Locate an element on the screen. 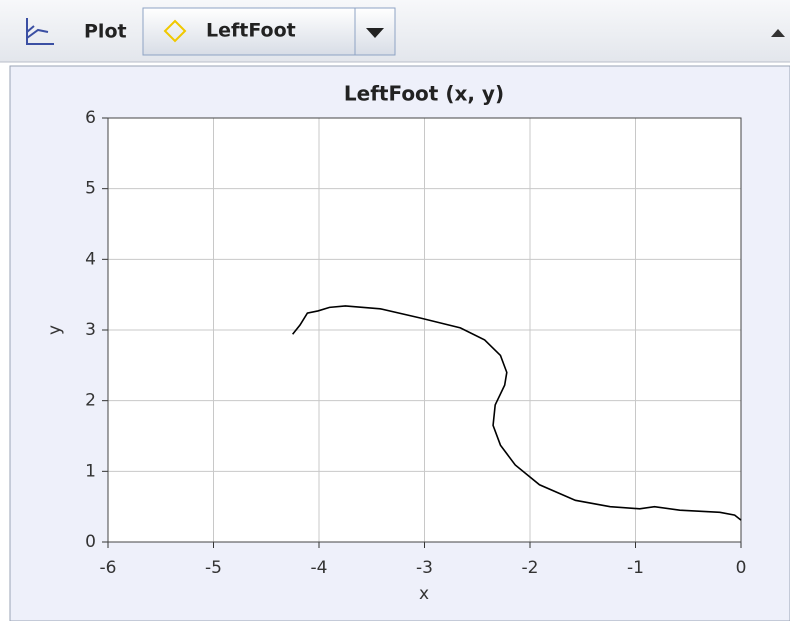 The height and width of the screenshot is (625, 790). collapse-arrow is located at coordinates (778, 33).